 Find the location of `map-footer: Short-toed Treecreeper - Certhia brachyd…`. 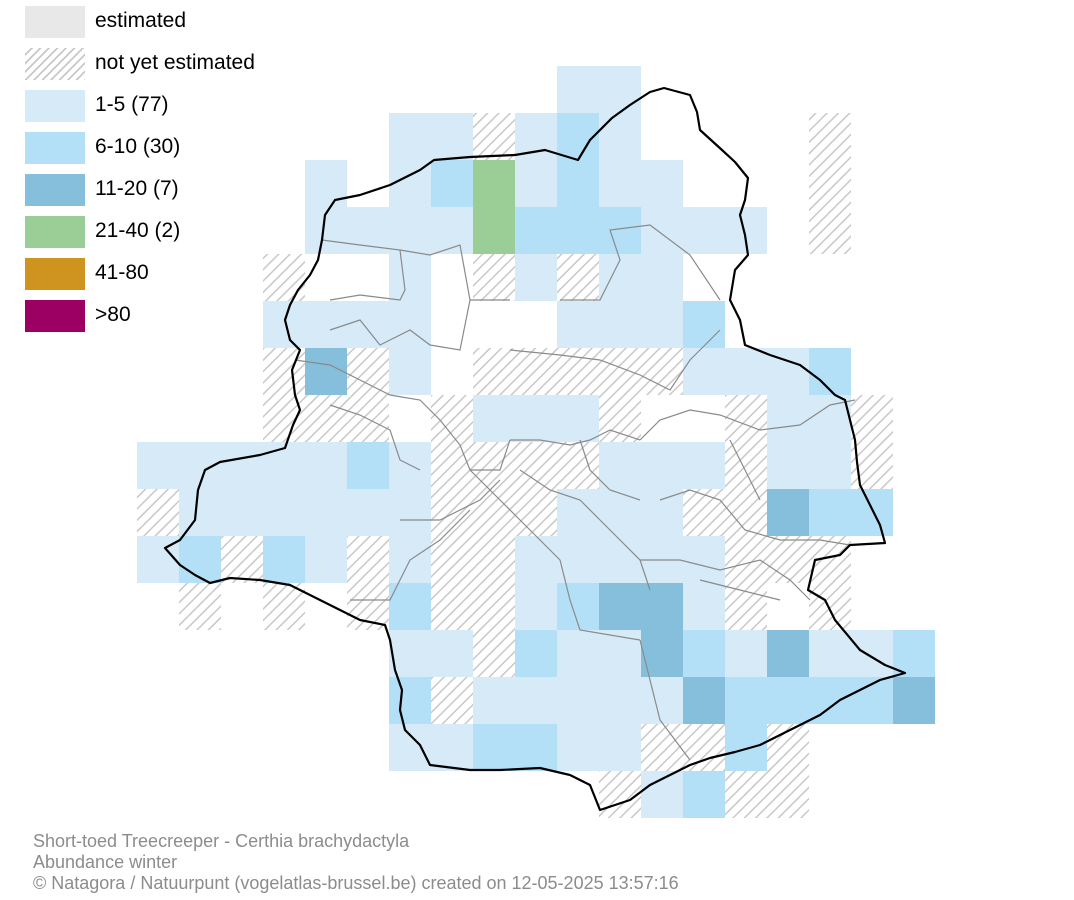

map-footer: Short-toed Treecreeper - Certhia brachyd… is located at coordinates (356, 862).